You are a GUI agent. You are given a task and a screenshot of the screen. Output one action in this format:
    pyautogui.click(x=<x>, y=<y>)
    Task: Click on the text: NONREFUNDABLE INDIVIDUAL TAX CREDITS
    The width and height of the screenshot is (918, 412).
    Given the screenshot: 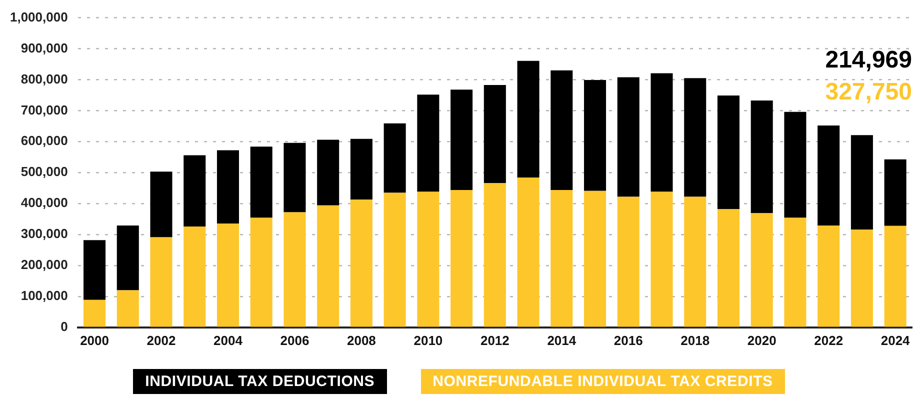 What is the action you would take?
    pyautogui.click(x=602, y=381)
    